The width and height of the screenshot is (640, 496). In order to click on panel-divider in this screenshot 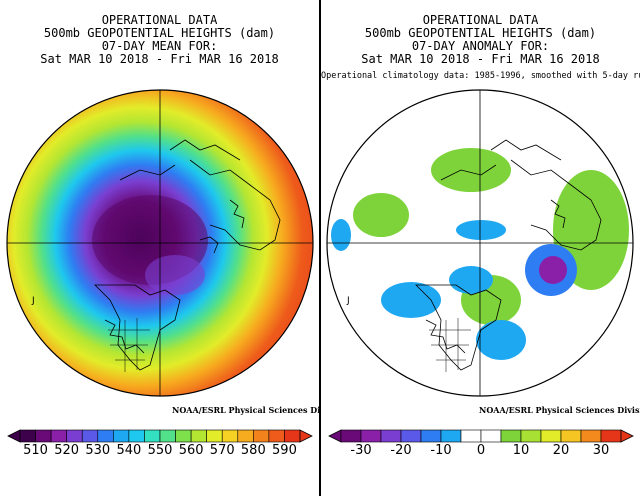, I will do `click(320, 248)`.